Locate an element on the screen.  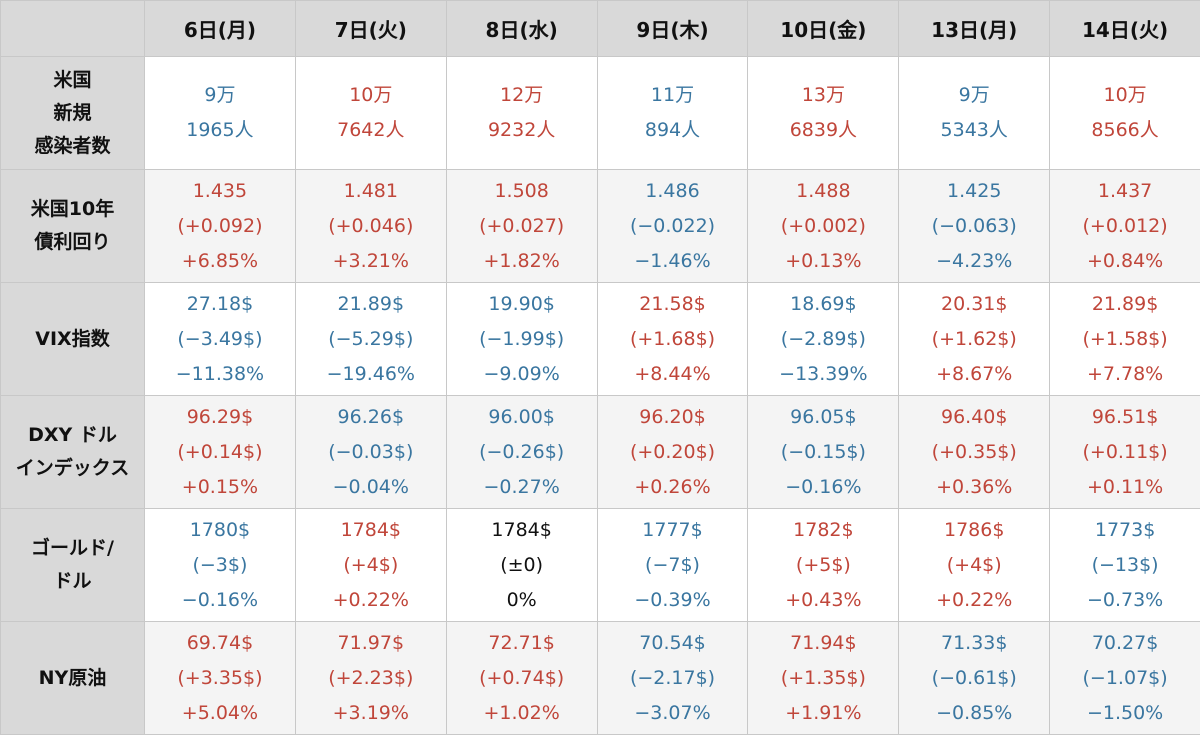
cell-value-line: −0.85% is located at coordinates (974, 712).